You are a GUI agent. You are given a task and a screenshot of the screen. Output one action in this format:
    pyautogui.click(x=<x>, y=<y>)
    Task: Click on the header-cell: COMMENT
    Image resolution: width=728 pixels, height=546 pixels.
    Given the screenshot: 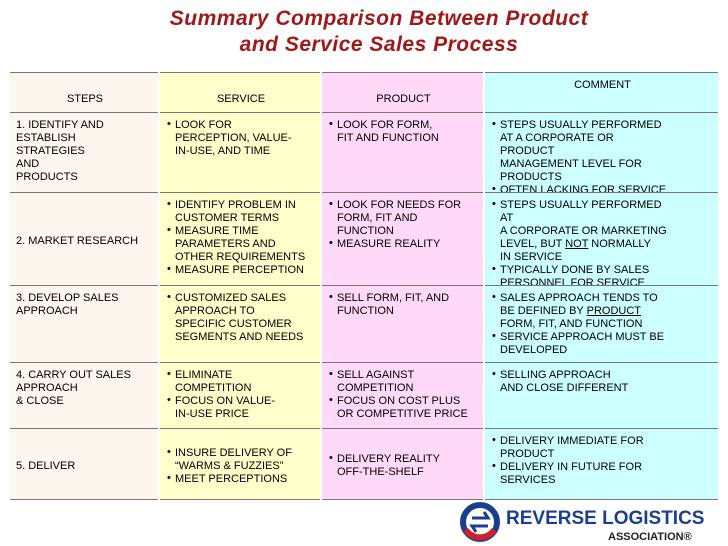 What is the action you would take?
    pyautogui.click(x=601, y=92)
    